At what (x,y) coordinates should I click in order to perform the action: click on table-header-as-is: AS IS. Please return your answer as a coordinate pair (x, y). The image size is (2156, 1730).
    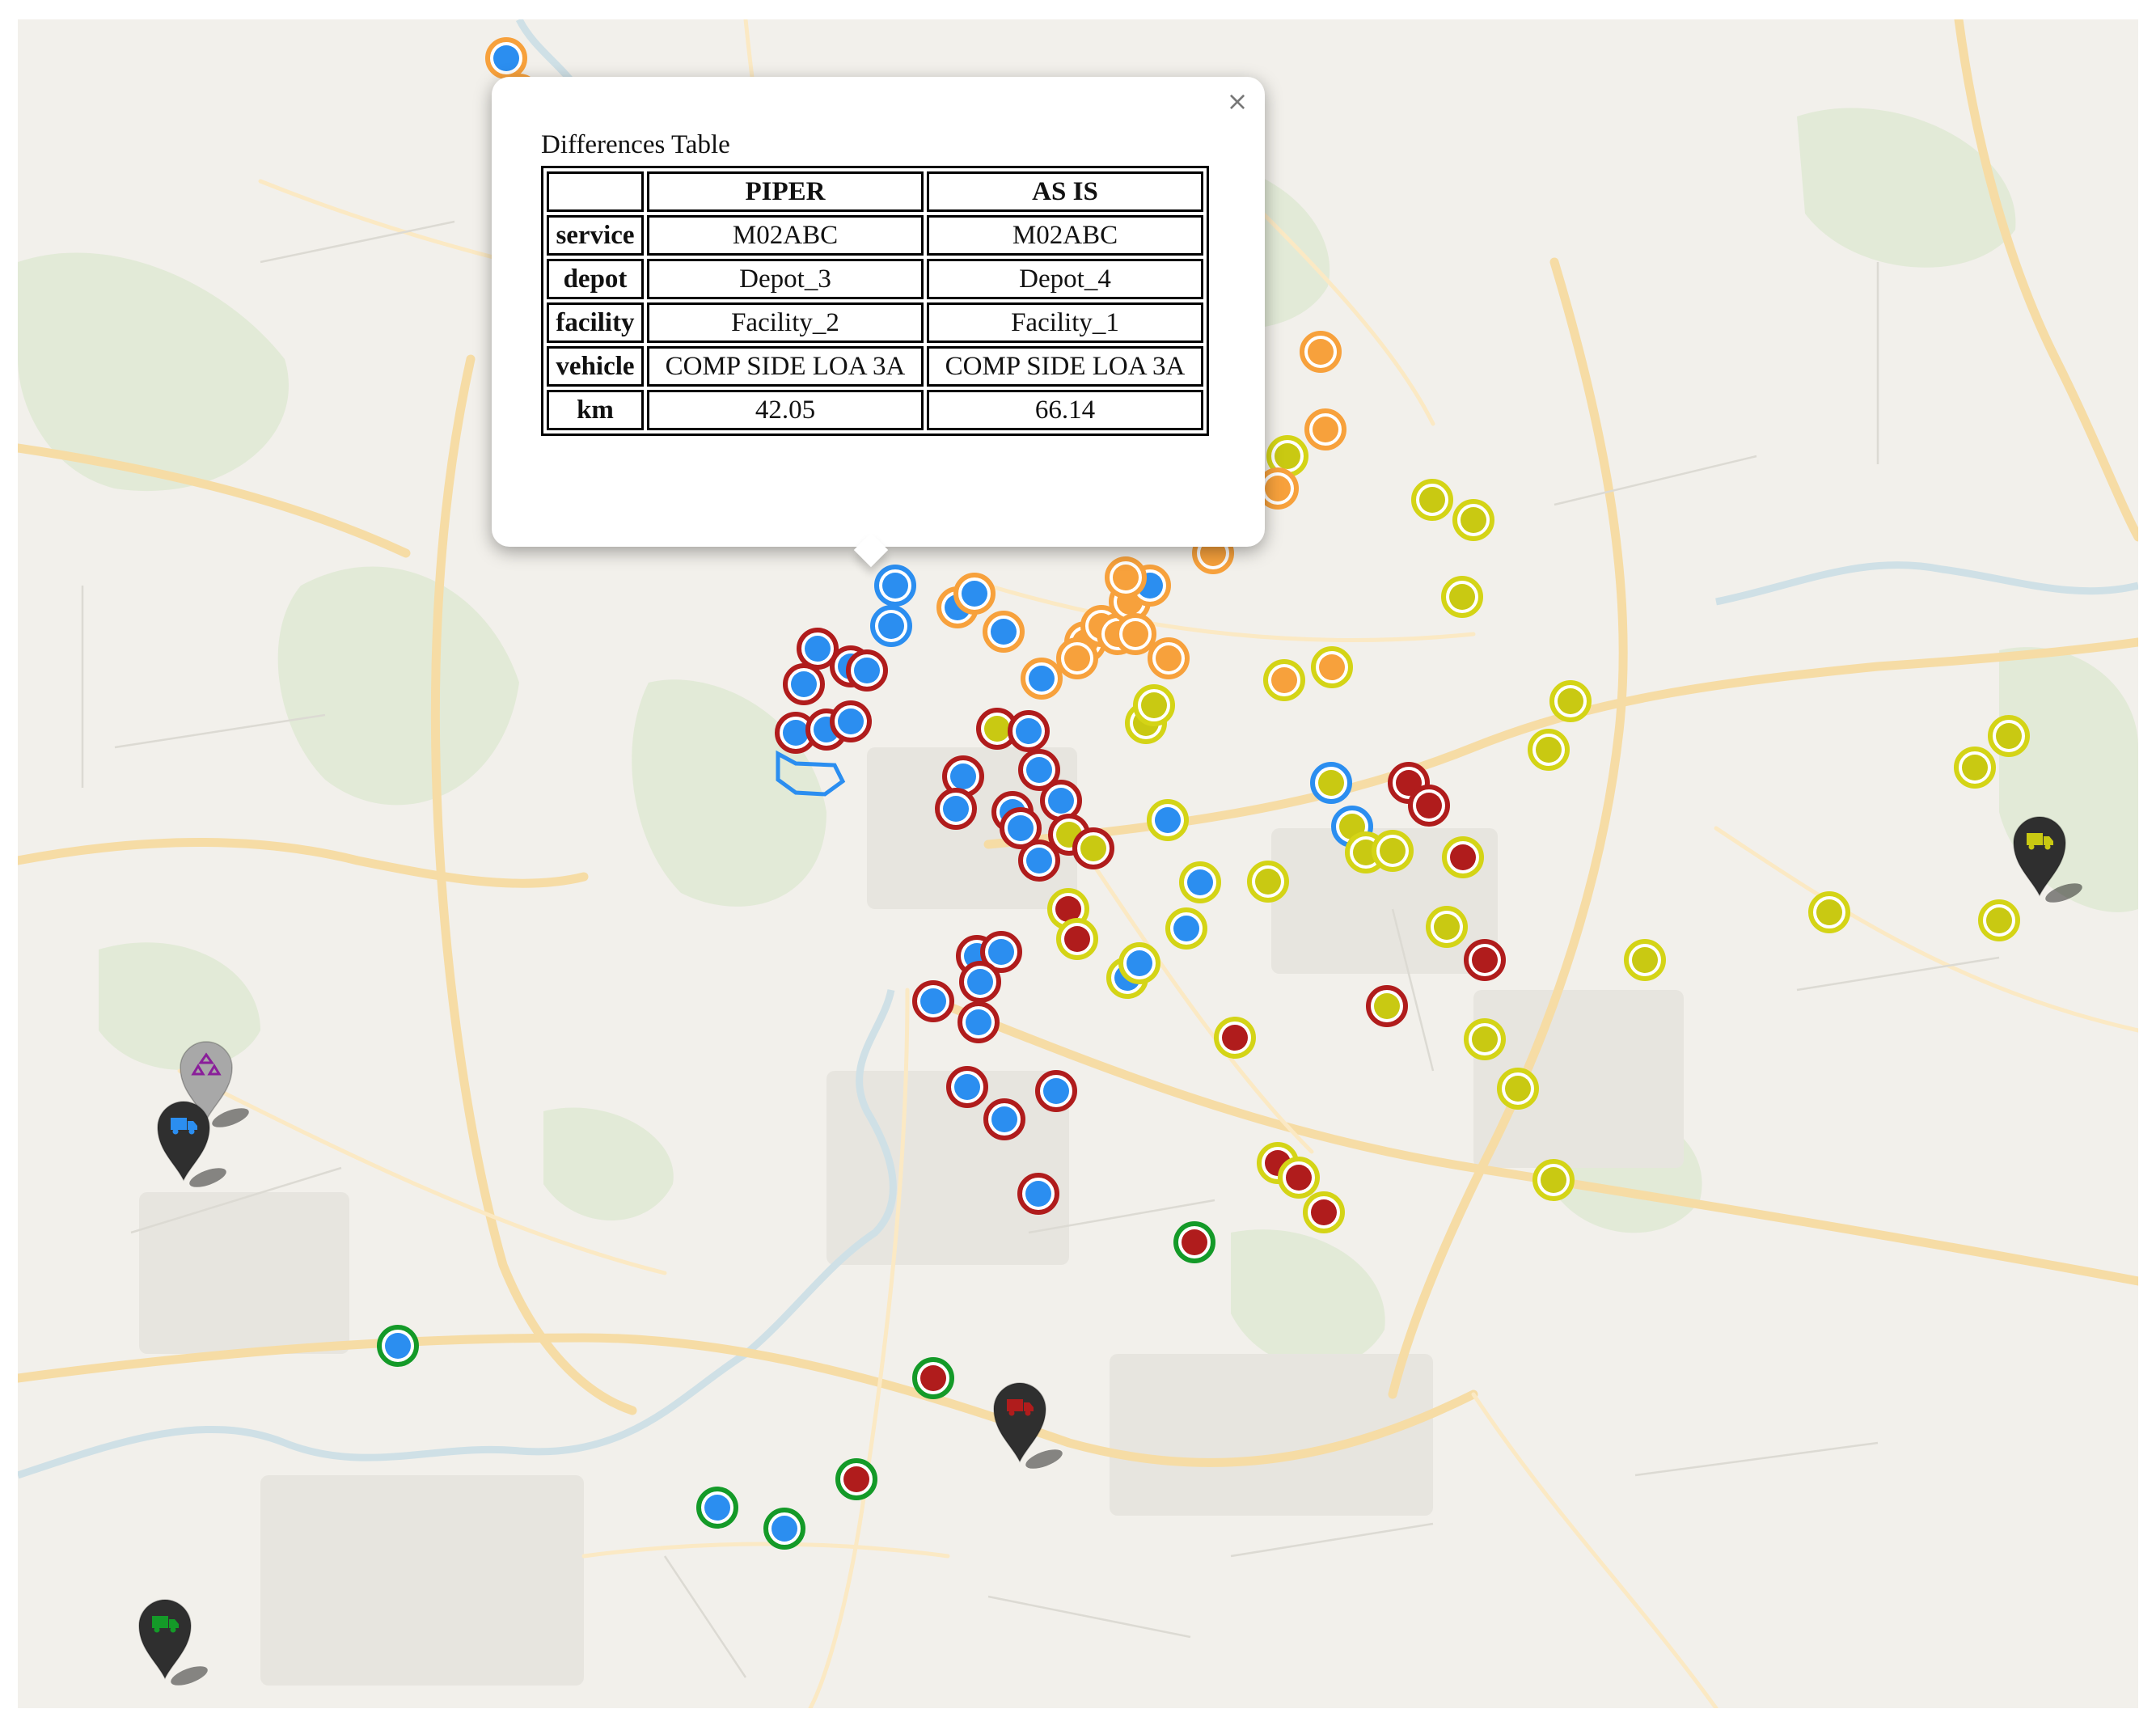
    Looking at the image, I should click on (1065, 191).